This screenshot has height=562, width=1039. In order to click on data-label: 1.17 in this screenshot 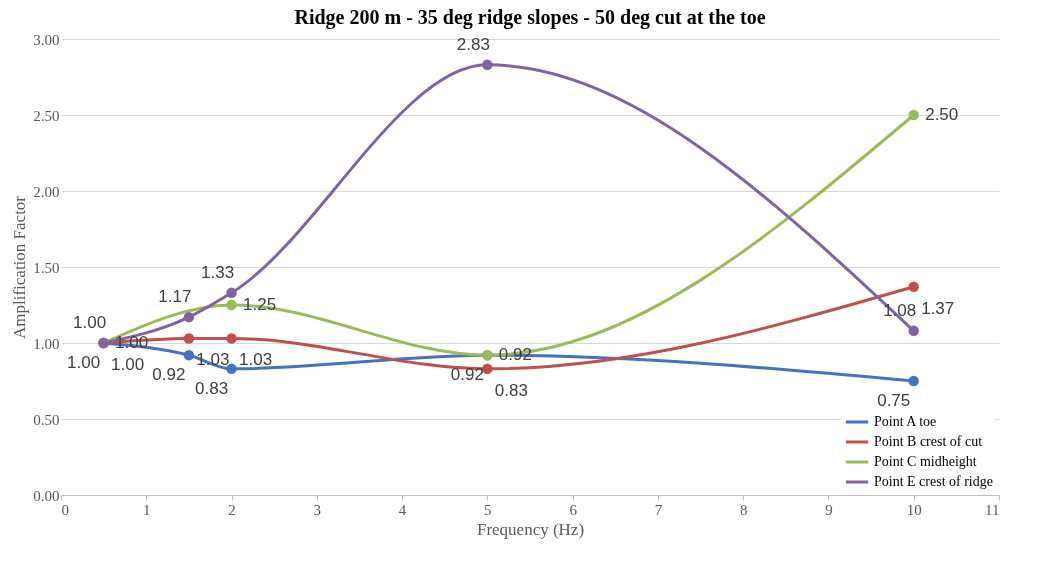, I will do `click(175, 297)`.